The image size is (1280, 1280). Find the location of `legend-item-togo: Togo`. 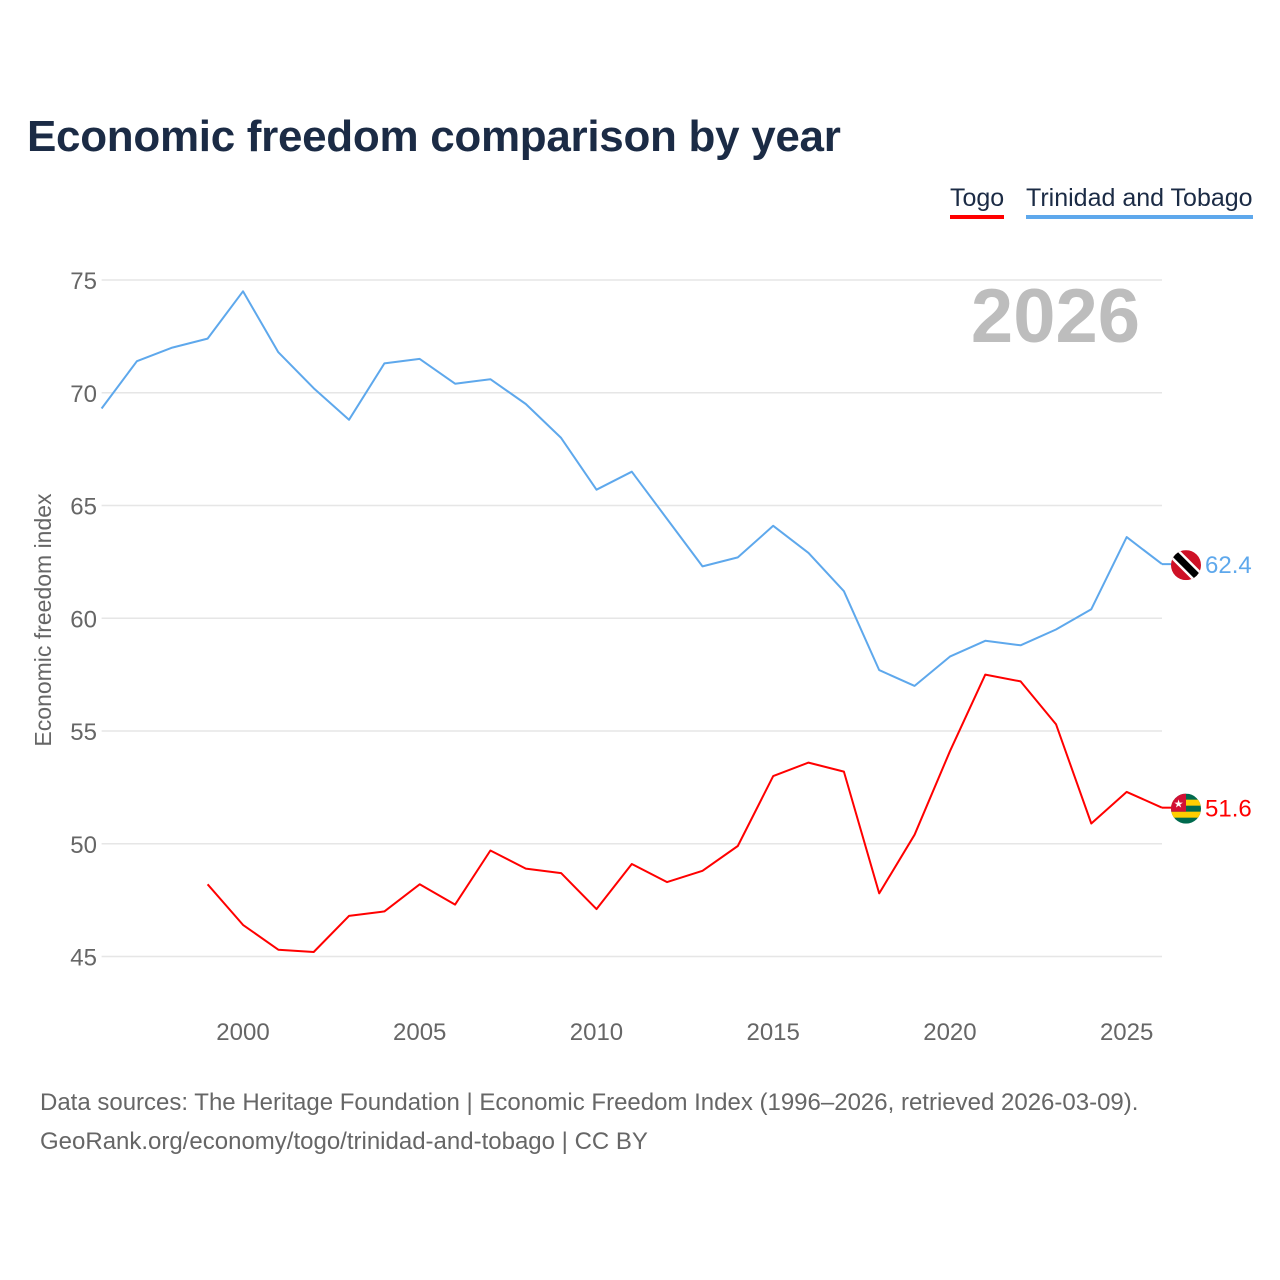

legend-item-togo: Togo is located at coordinates (977, 201).